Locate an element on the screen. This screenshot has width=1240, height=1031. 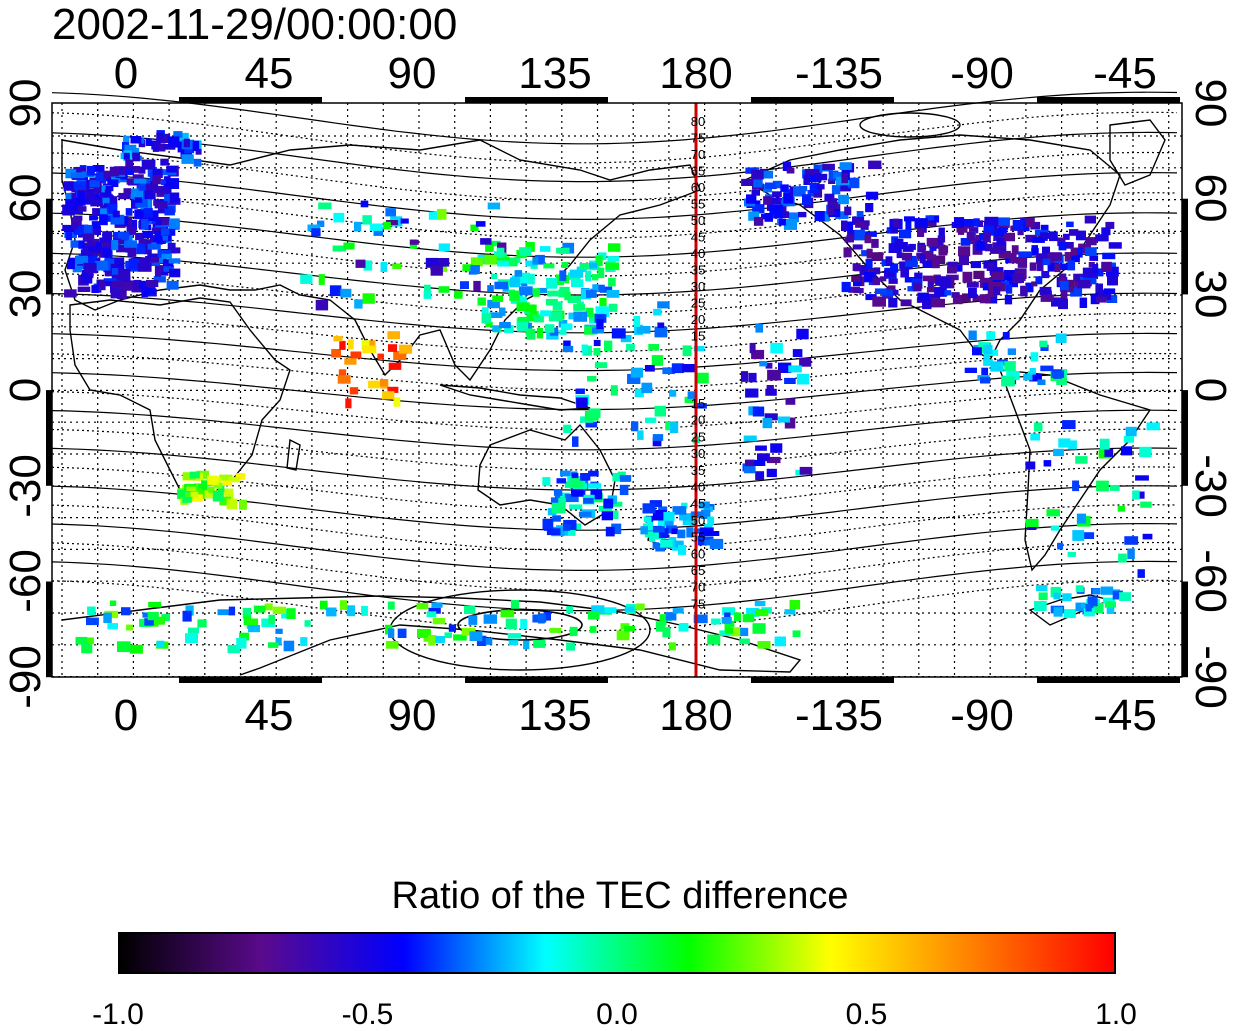
contour-label: 60 is located at coordinates (698, 553).